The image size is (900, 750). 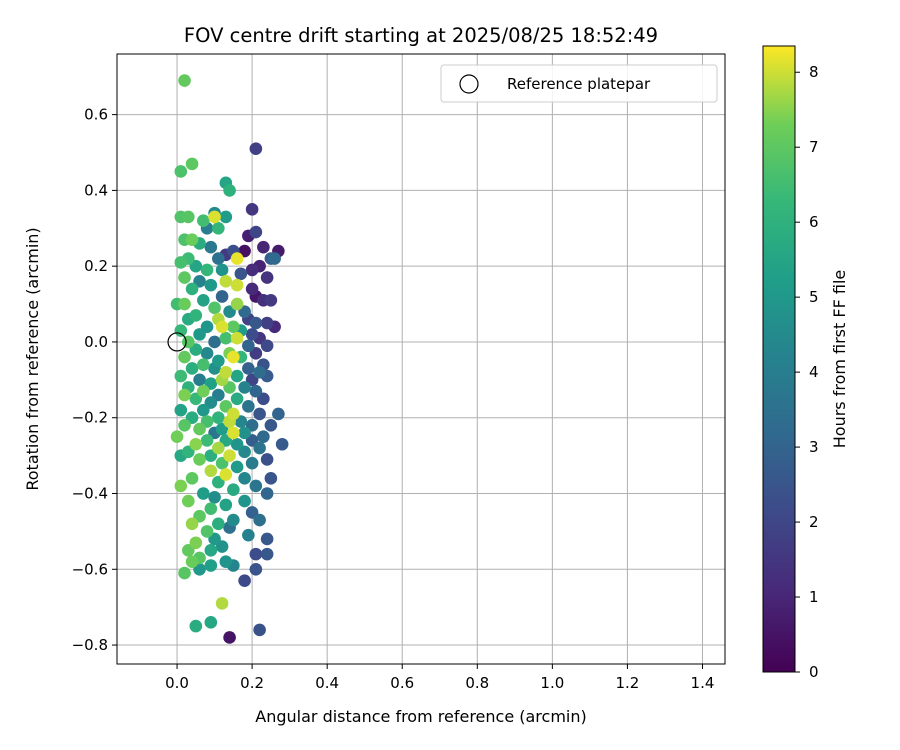 What do you see at coordinates (469, 84) in the screenshot?
I see `legend-reference-marker` at bounding box center [469, 84].